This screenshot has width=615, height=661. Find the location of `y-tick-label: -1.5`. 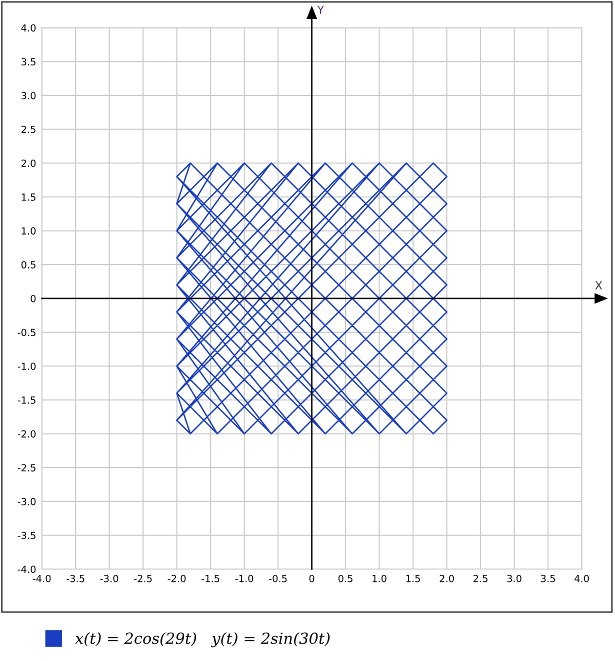

y-tick-label: -1.5 is located at coordinates (27, 400).